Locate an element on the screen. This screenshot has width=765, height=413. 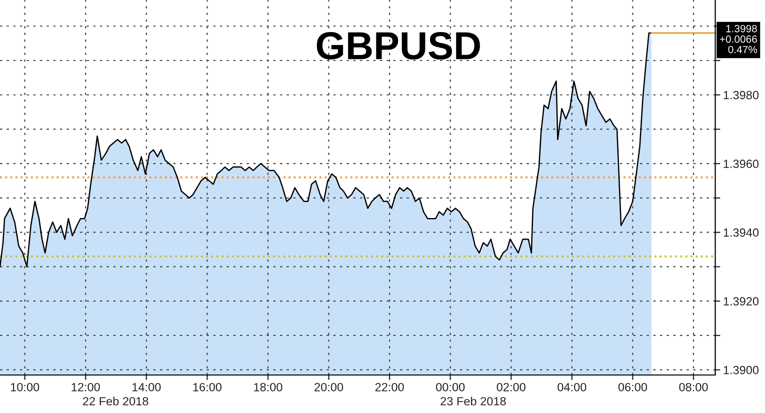
x-tick-label: 08:00 is located at coordinates (693, 387).